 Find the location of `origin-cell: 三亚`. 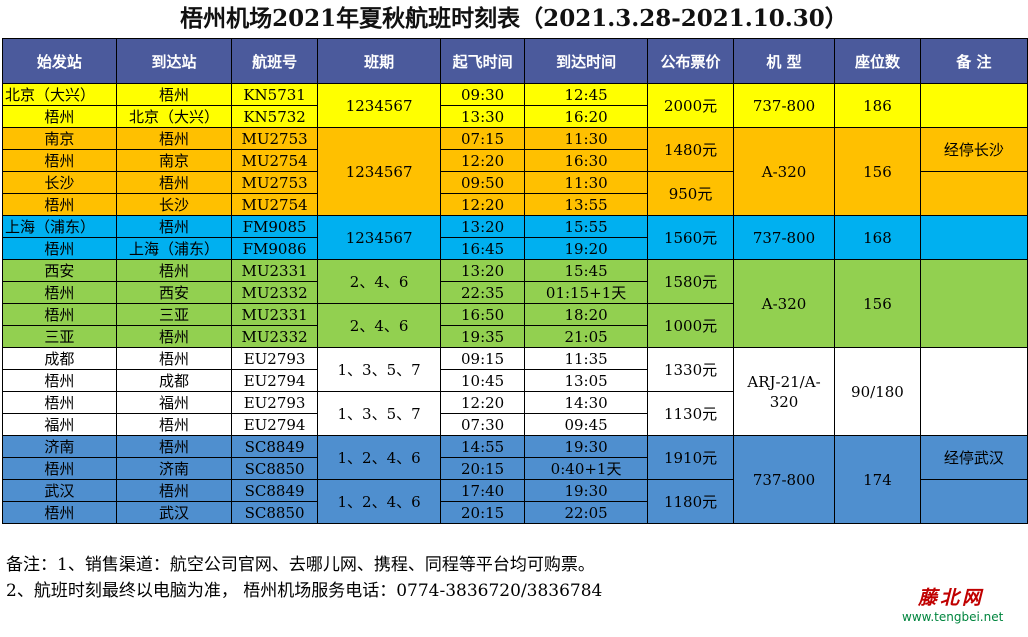

origin-cell: 三亚 is located at coordinates (59, 336).